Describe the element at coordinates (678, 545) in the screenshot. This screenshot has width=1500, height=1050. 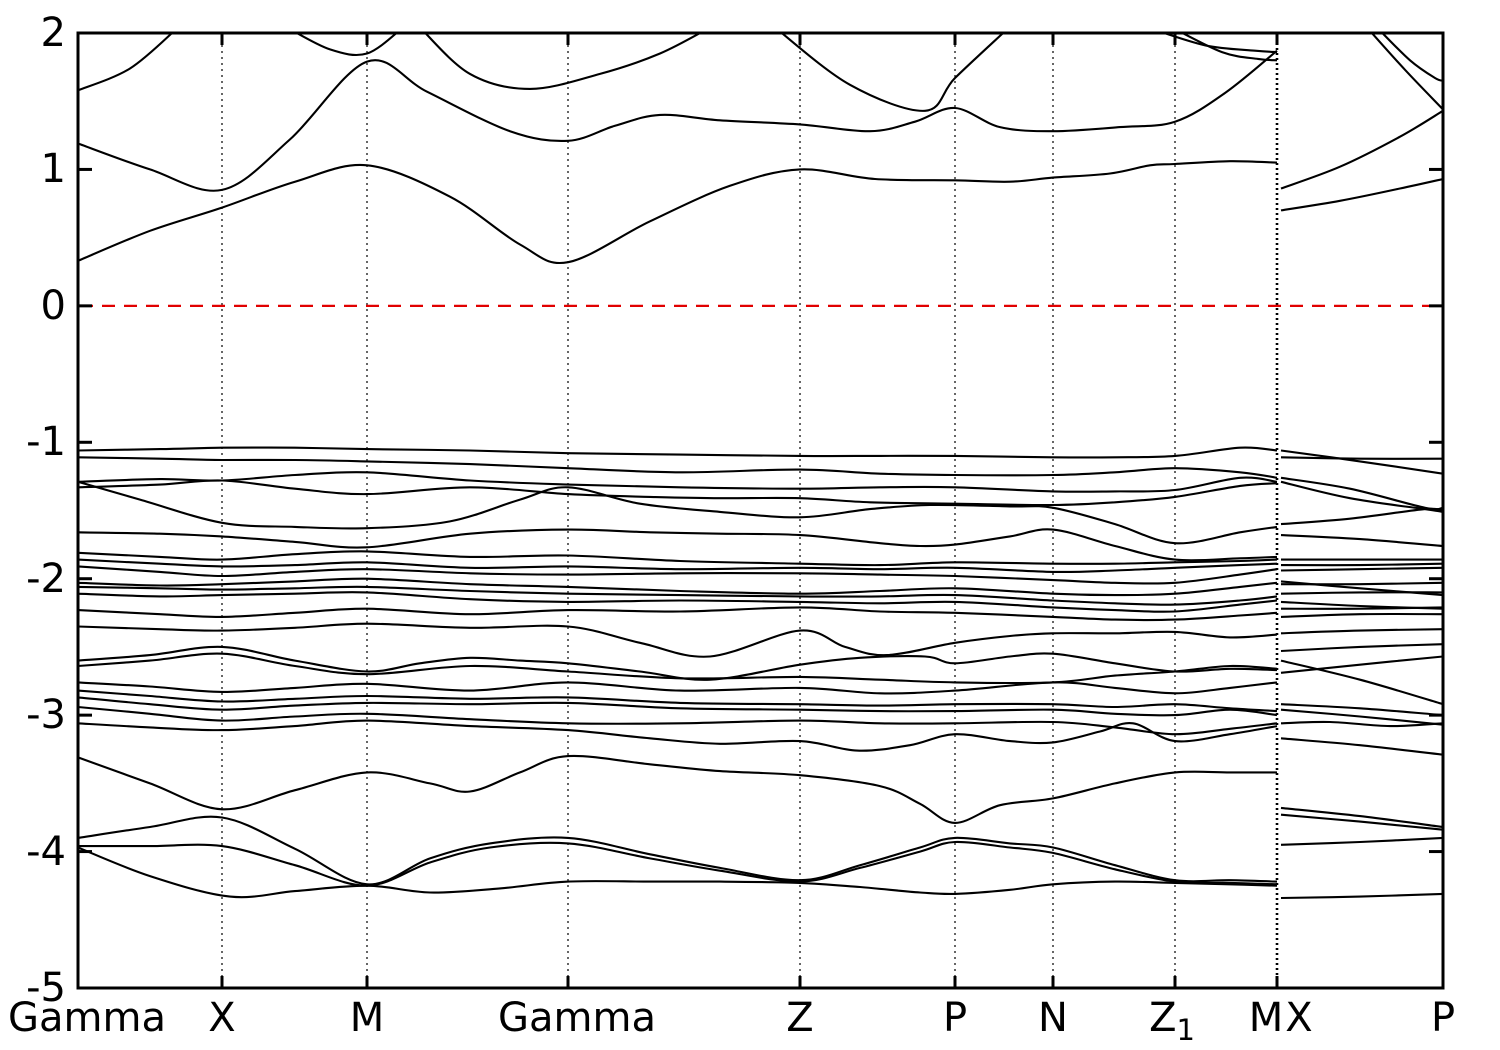
I see `band-v6` at that location.